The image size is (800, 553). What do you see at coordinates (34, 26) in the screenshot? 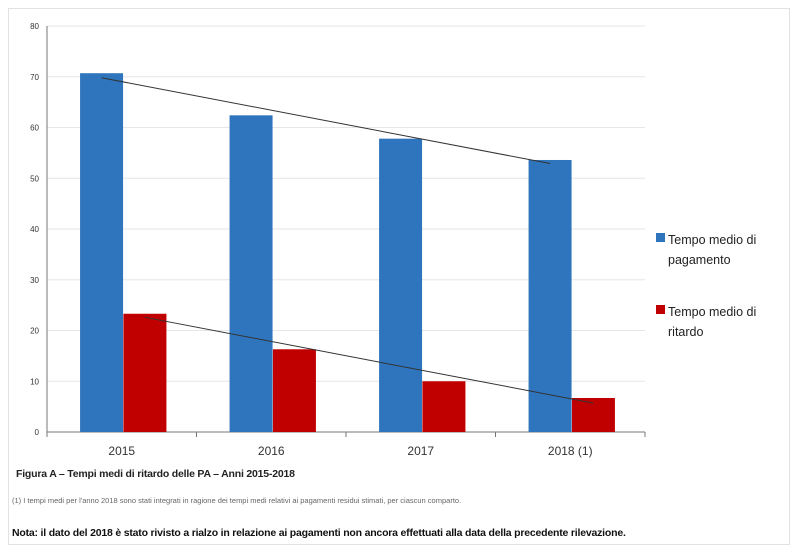
I see `y-tick-label: 80` at bounding box center [34, 26].